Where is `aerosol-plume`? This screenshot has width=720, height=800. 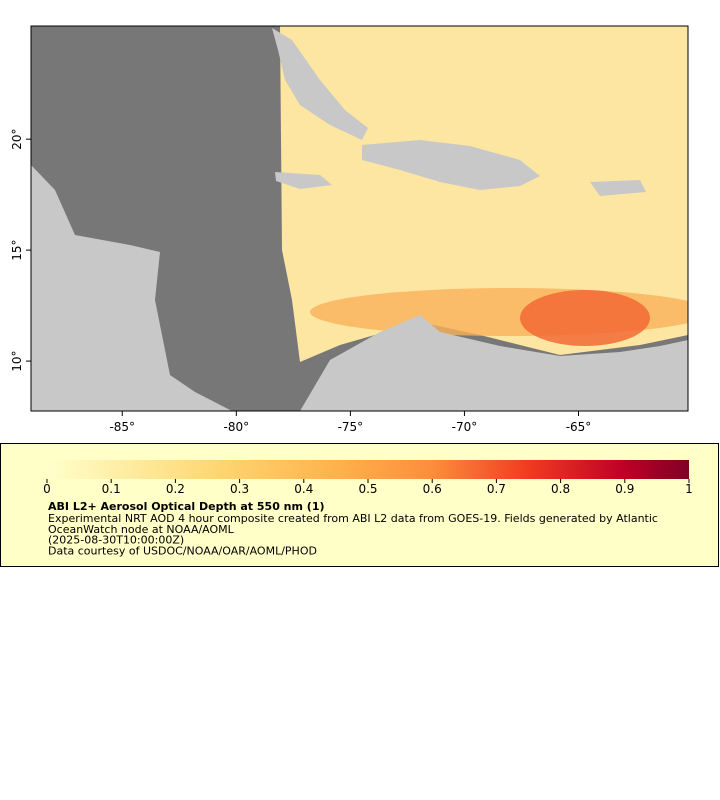
aerosol-plume is located at coordinates (585, 318).